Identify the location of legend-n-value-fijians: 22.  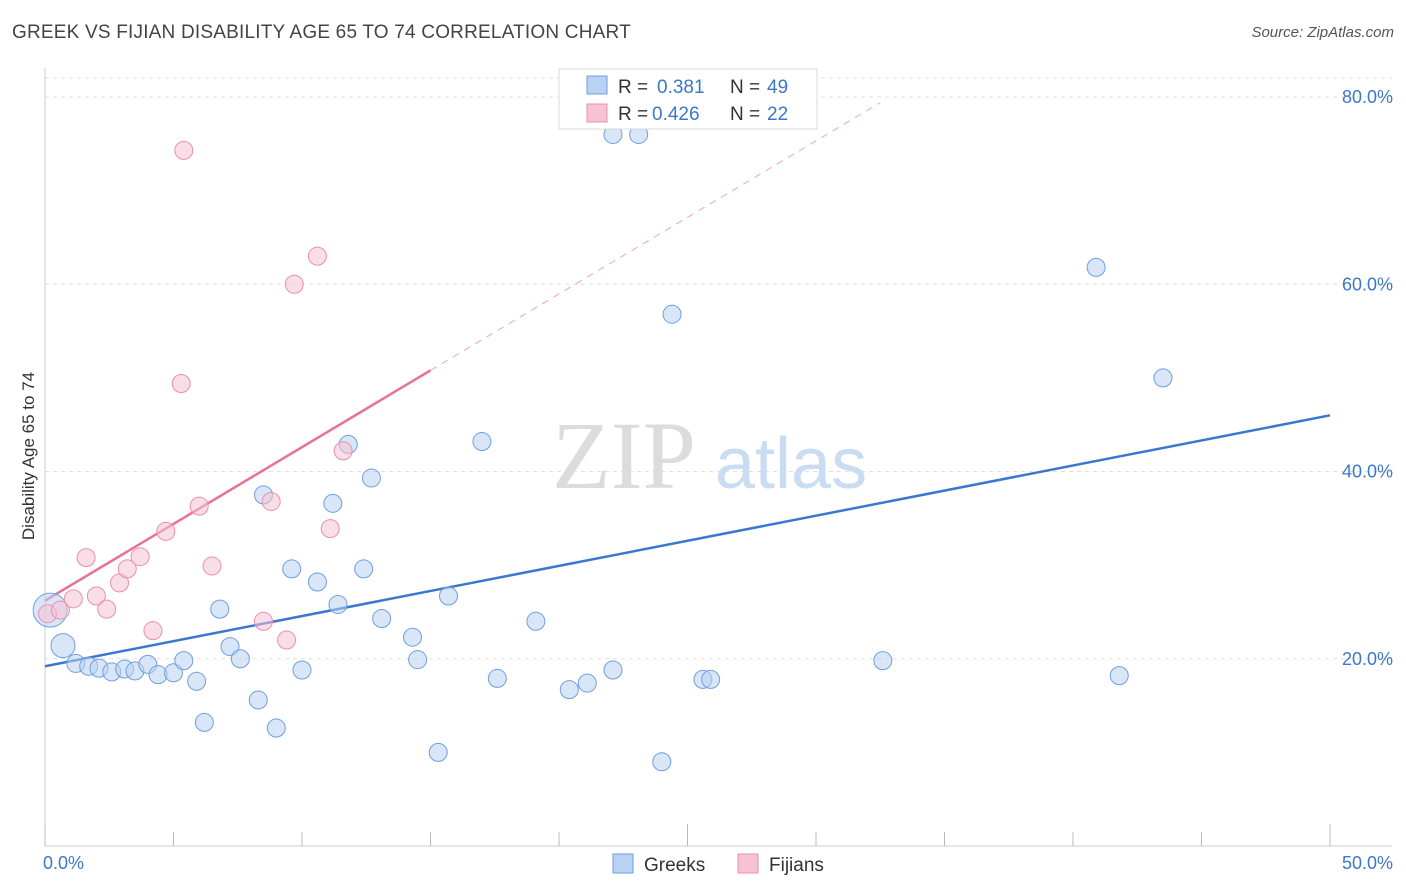
(777, 114).